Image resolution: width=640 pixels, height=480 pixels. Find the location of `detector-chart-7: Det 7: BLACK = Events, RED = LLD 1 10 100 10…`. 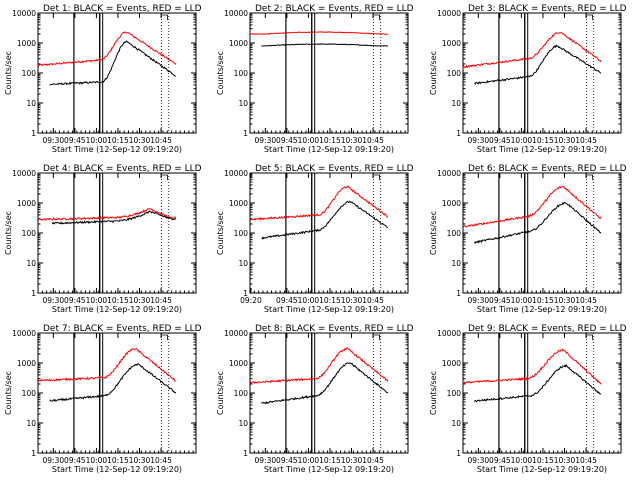

detector-chart-7: Det 7: BLACK = Events, RED = LLD 1 10 100 10… is located at coordinates (103, 399).